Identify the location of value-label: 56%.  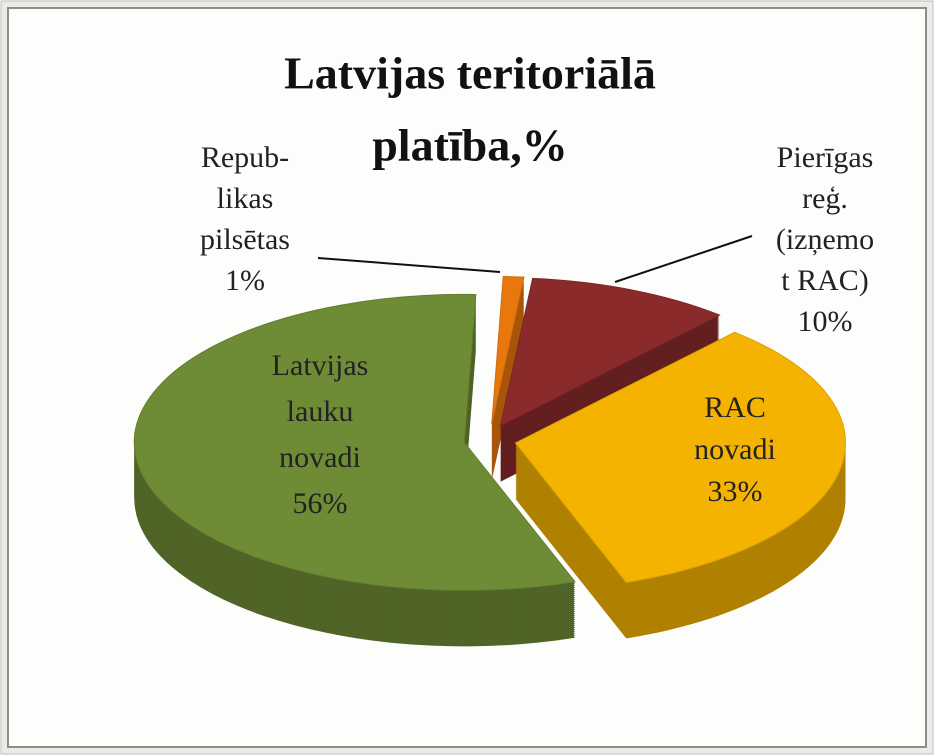
(320, 503).